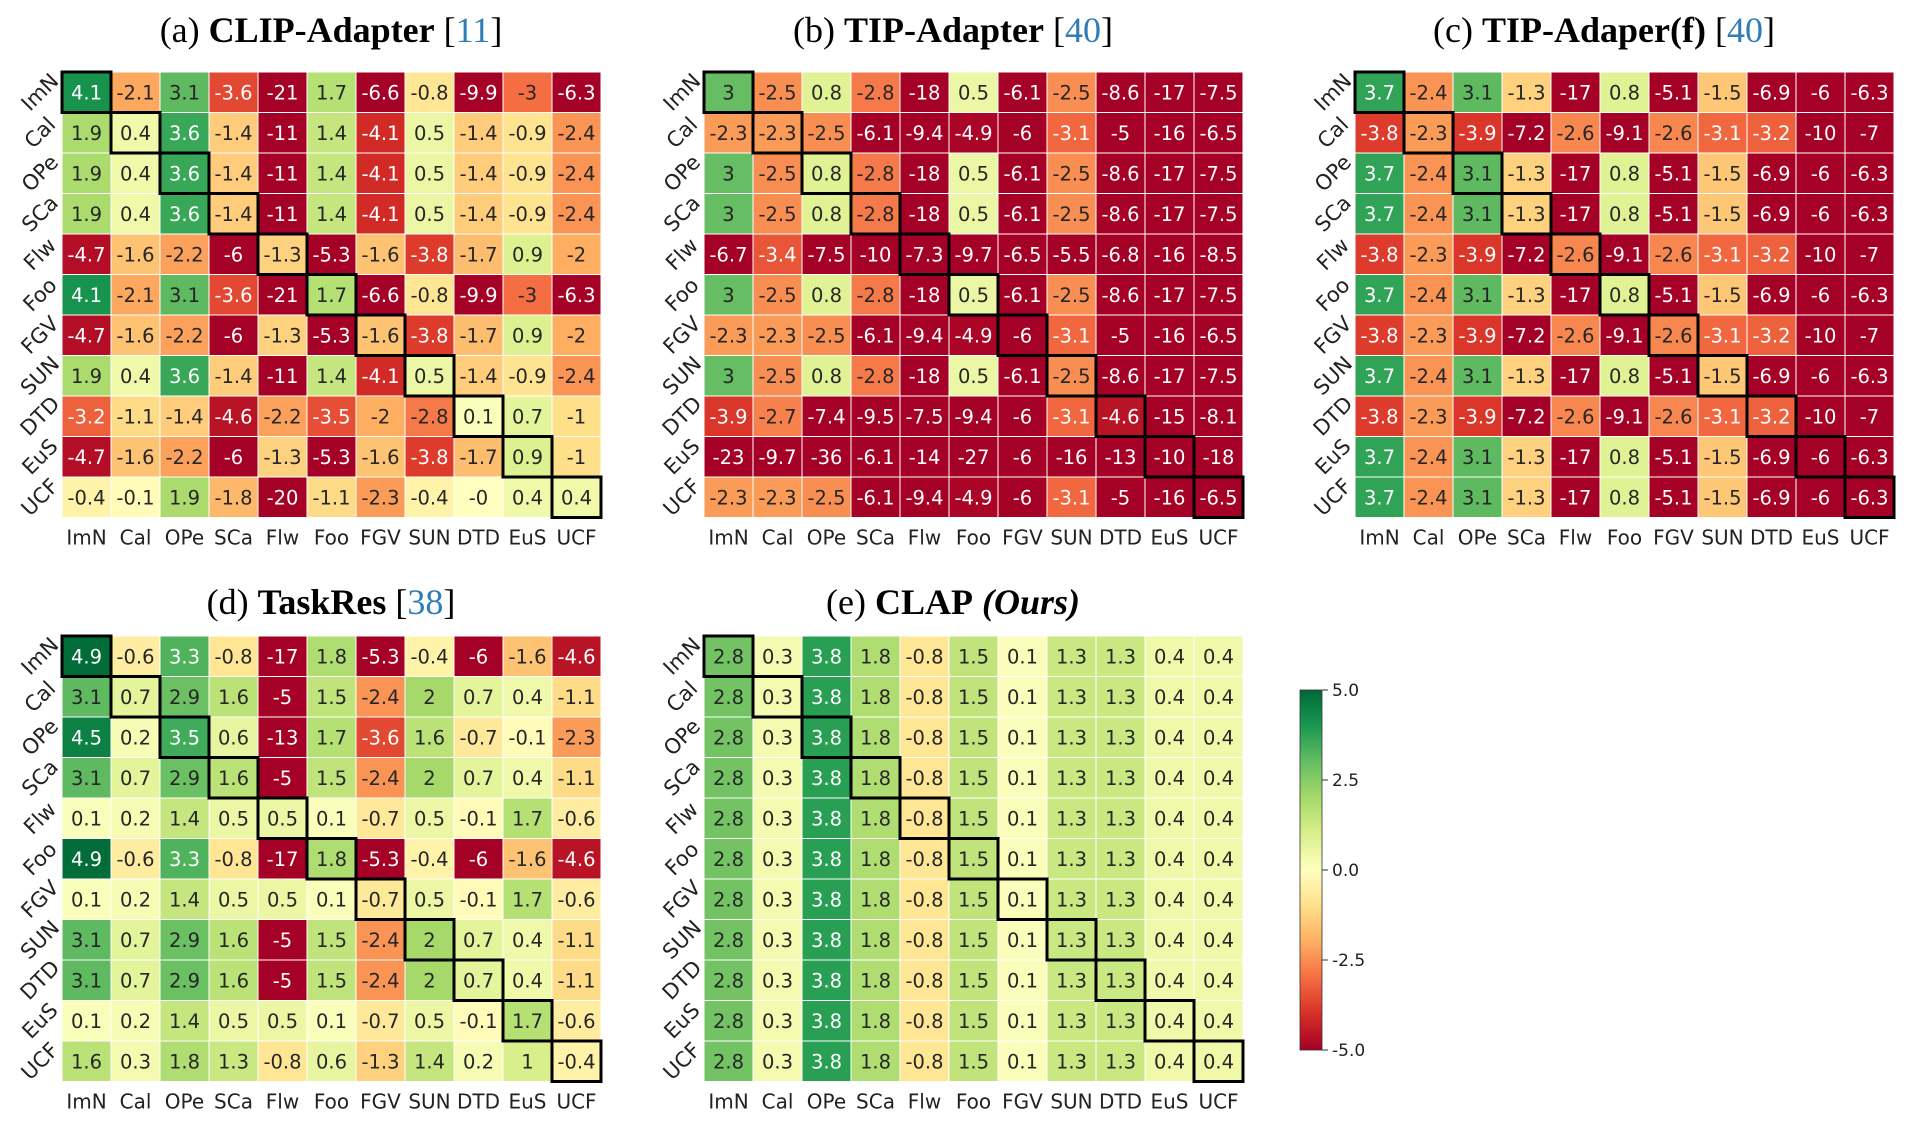 This screenshot has width=1908, height=1137. What do you see at coordinates (233, 173) in the screenshot?
I see `cell-value: -1.4` at bounding box center [233, 173].